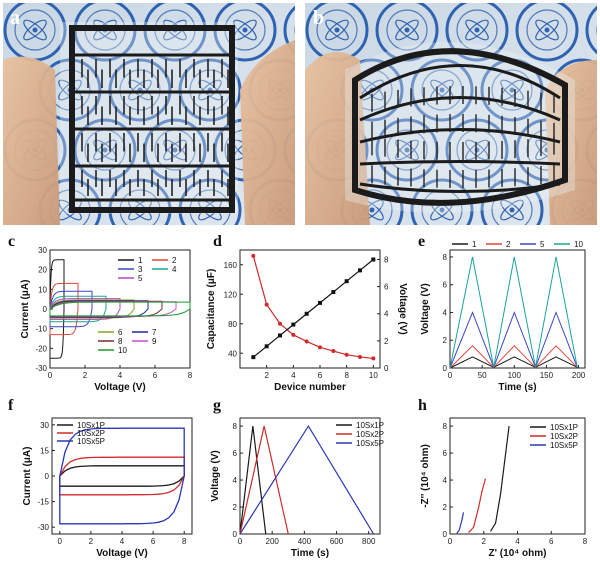  I want to click on device-array-b, so click(460, 127).